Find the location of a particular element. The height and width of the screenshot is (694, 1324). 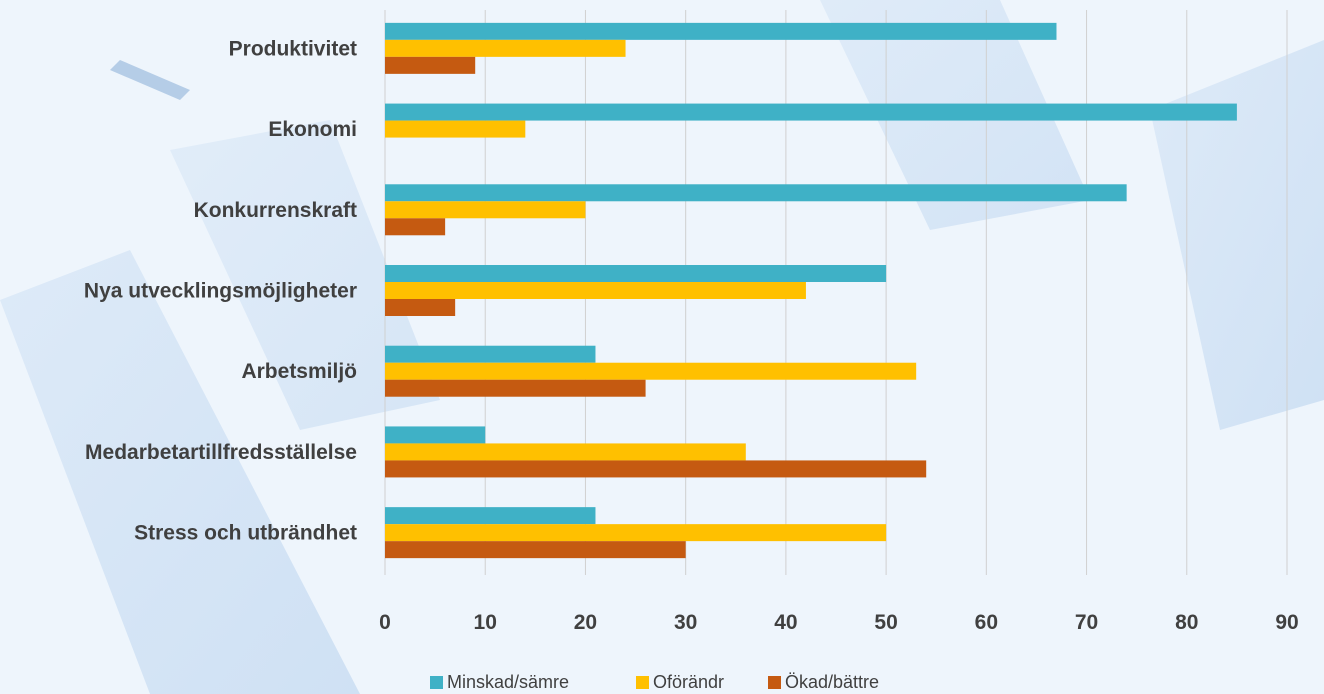

x-tick-label: 0 is located at coordinates (385, 622).